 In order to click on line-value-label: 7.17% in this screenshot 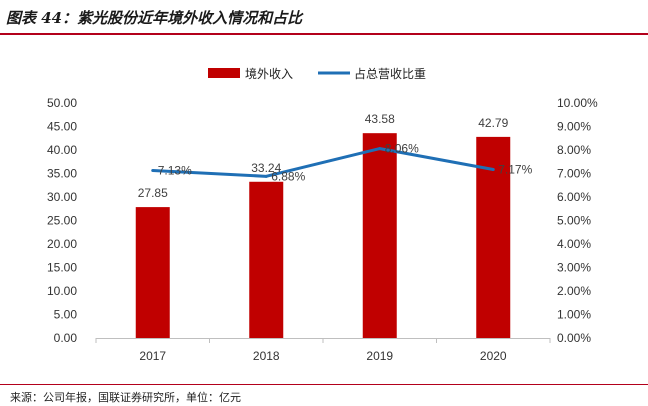, I will do `click(515, 170)`.